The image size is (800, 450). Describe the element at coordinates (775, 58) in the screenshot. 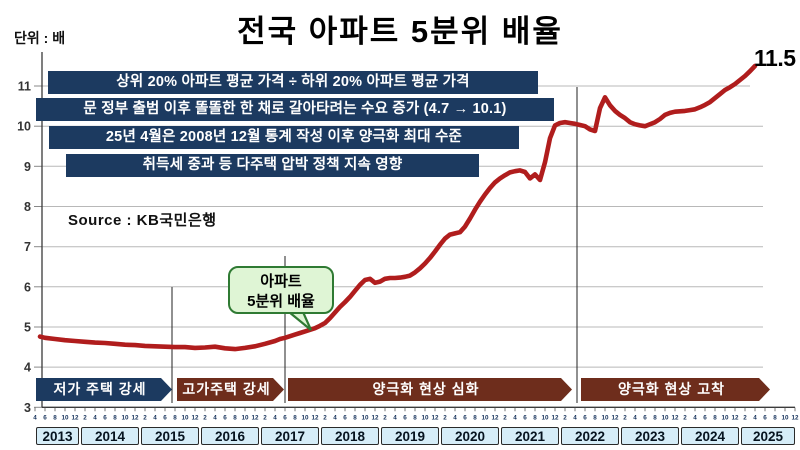

I see `end-value-label: 11.5` at that location.